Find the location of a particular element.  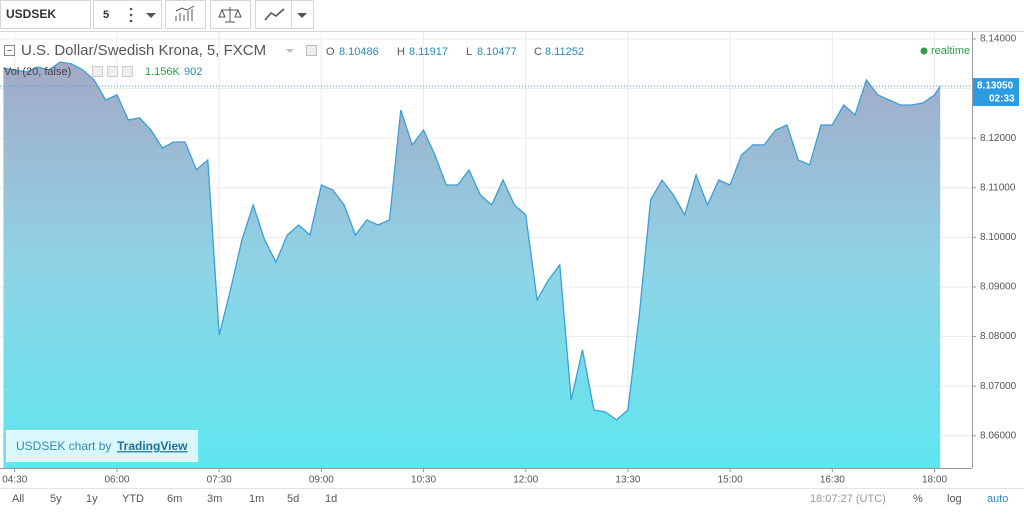

range-button: 1d is located at coordinates (331, 499).